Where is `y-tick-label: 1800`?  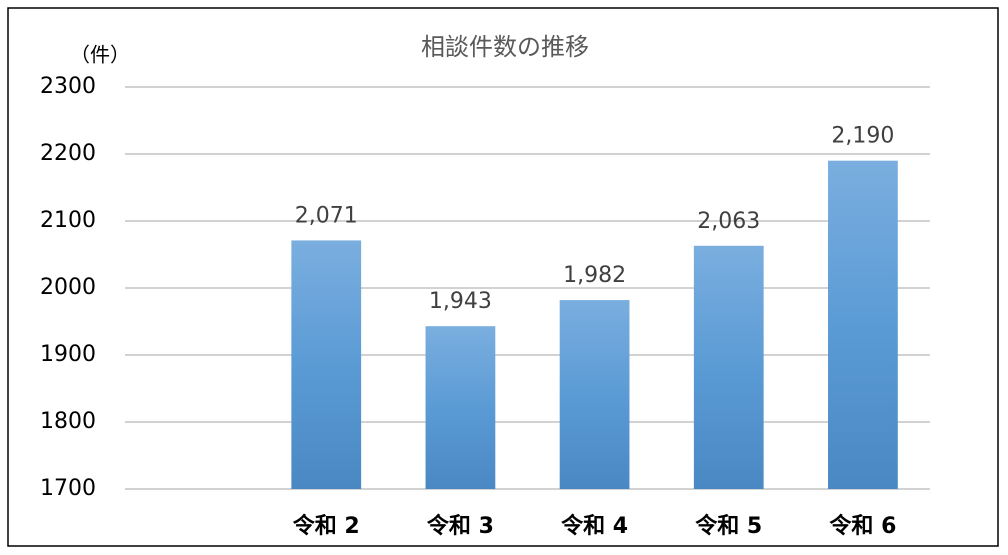 y-tick-label: 1800 is located at coordinates (68, 421).